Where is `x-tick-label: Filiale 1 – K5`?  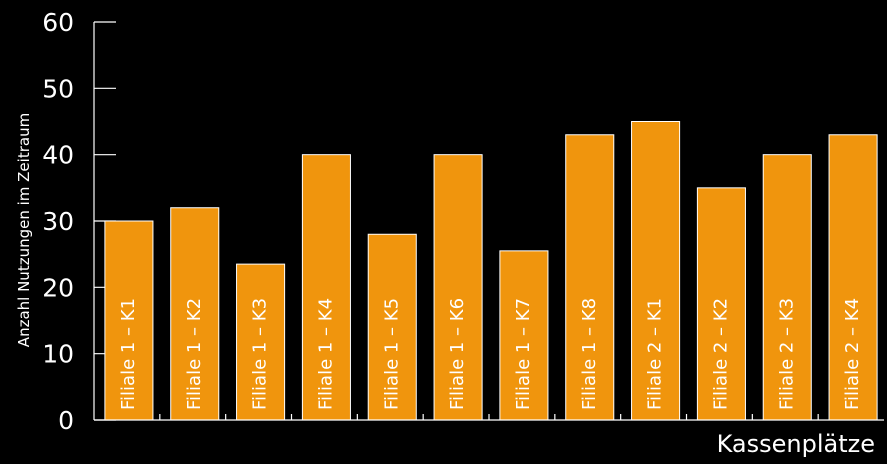
x-tick-label: Filiale 1 – K5 is located at coordinates (391, 354).